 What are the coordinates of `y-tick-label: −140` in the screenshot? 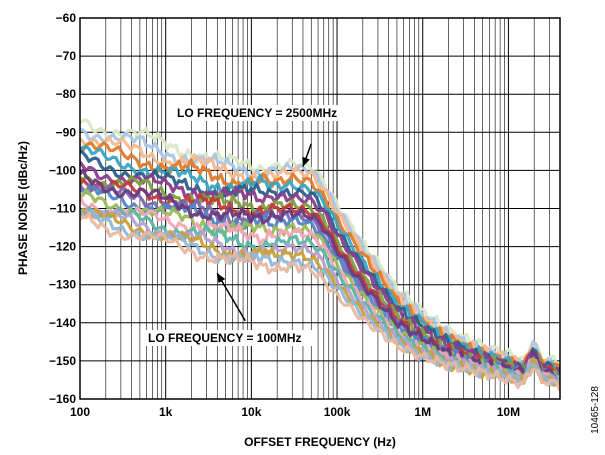 It's located at (62, 323).